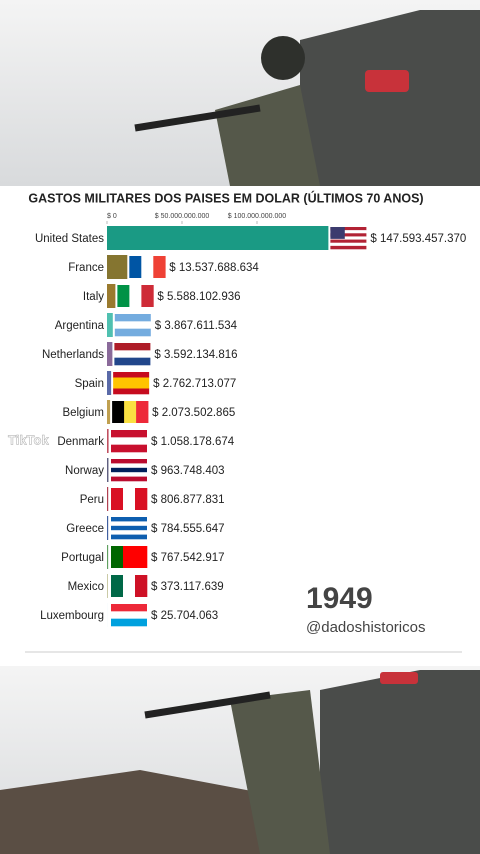 The width and height of the screenshot is (480, 854). I want to click on category-label: Spain, so click(89, 384).